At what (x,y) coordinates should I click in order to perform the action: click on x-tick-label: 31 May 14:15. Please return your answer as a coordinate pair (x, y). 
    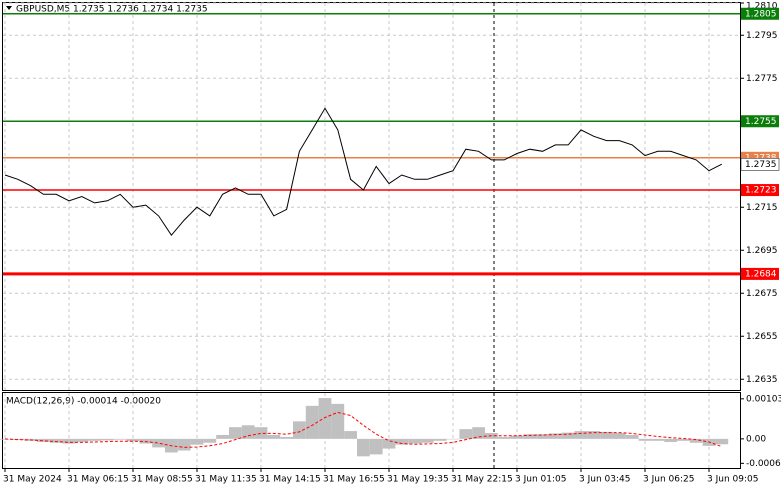
    Looking at the image, I should click on (290, 480).